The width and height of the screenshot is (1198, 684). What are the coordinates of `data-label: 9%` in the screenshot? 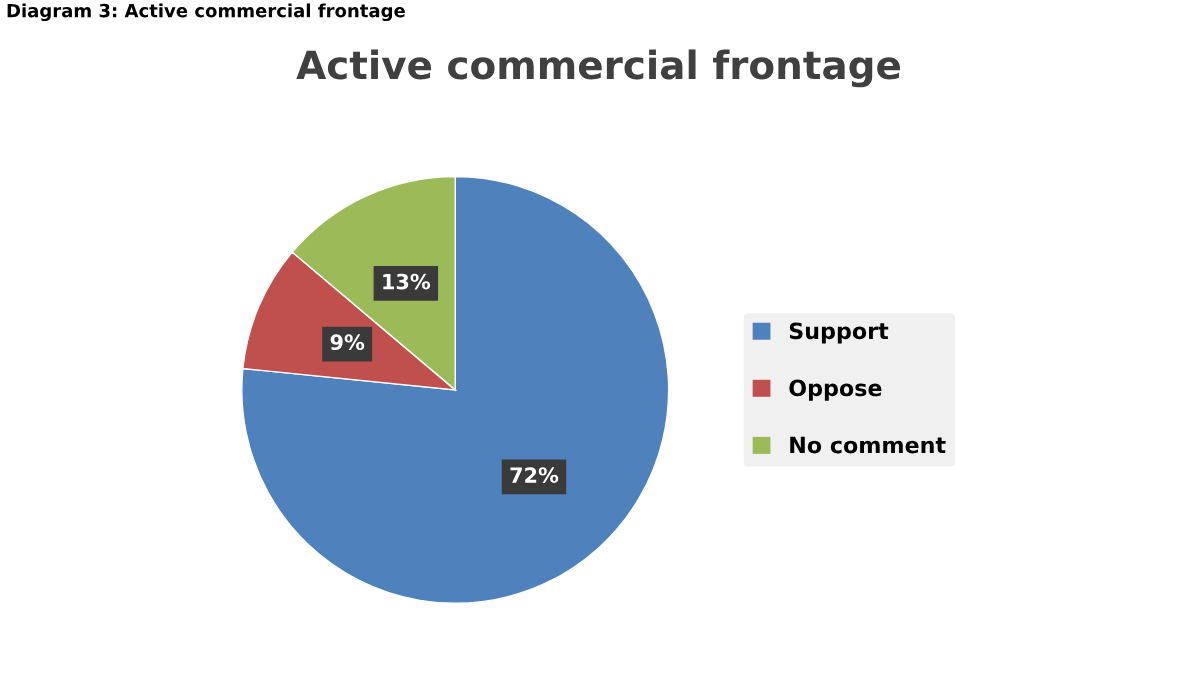 It's located at (347, 342).